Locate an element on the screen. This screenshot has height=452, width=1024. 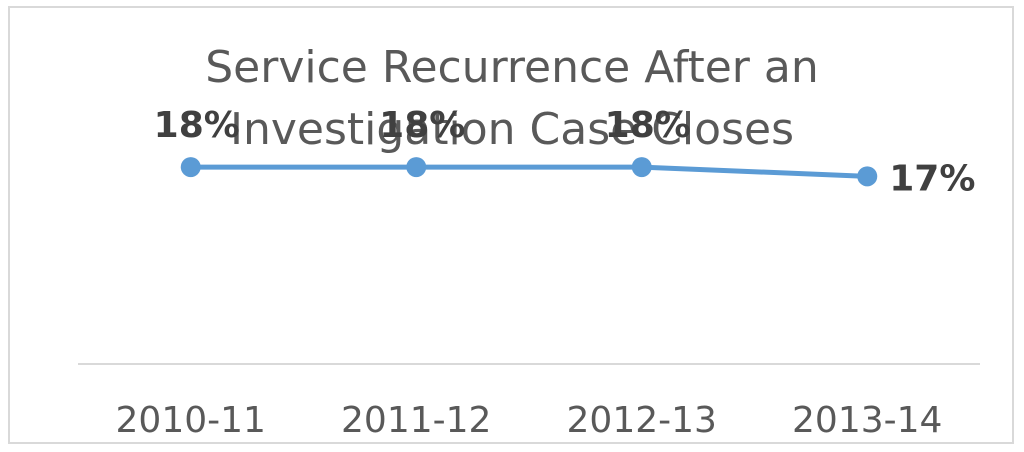
x-tick-labels: 2010-11 2011-12 2012-13 2013-14 is located at coordinates (529, 420).